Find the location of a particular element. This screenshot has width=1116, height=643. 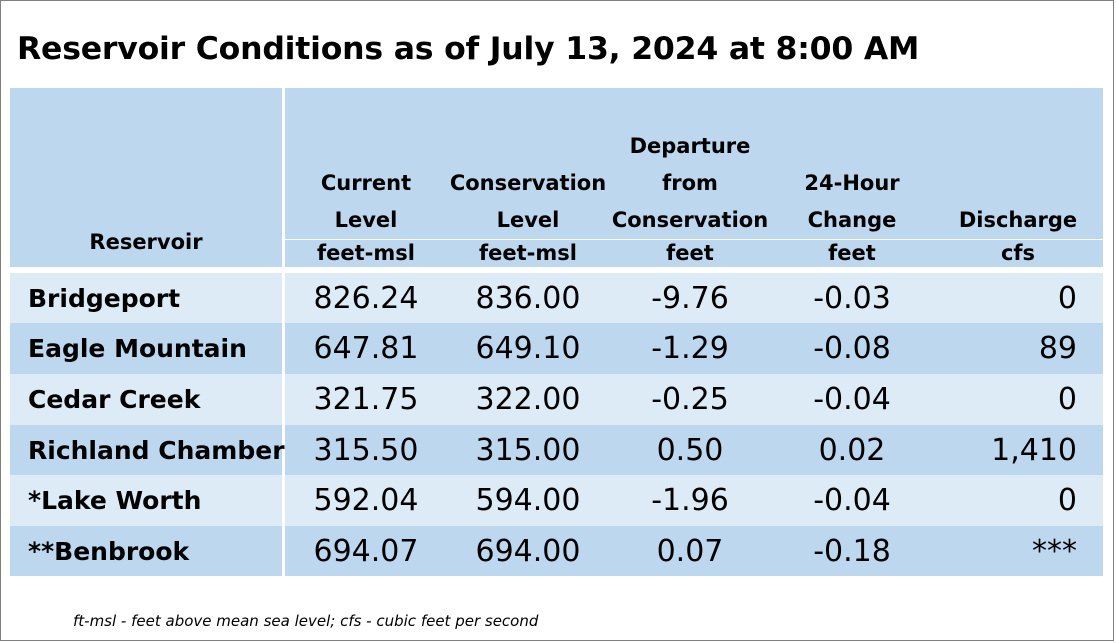

header-discharge: Discharge is located at coordinates (1018, 163).